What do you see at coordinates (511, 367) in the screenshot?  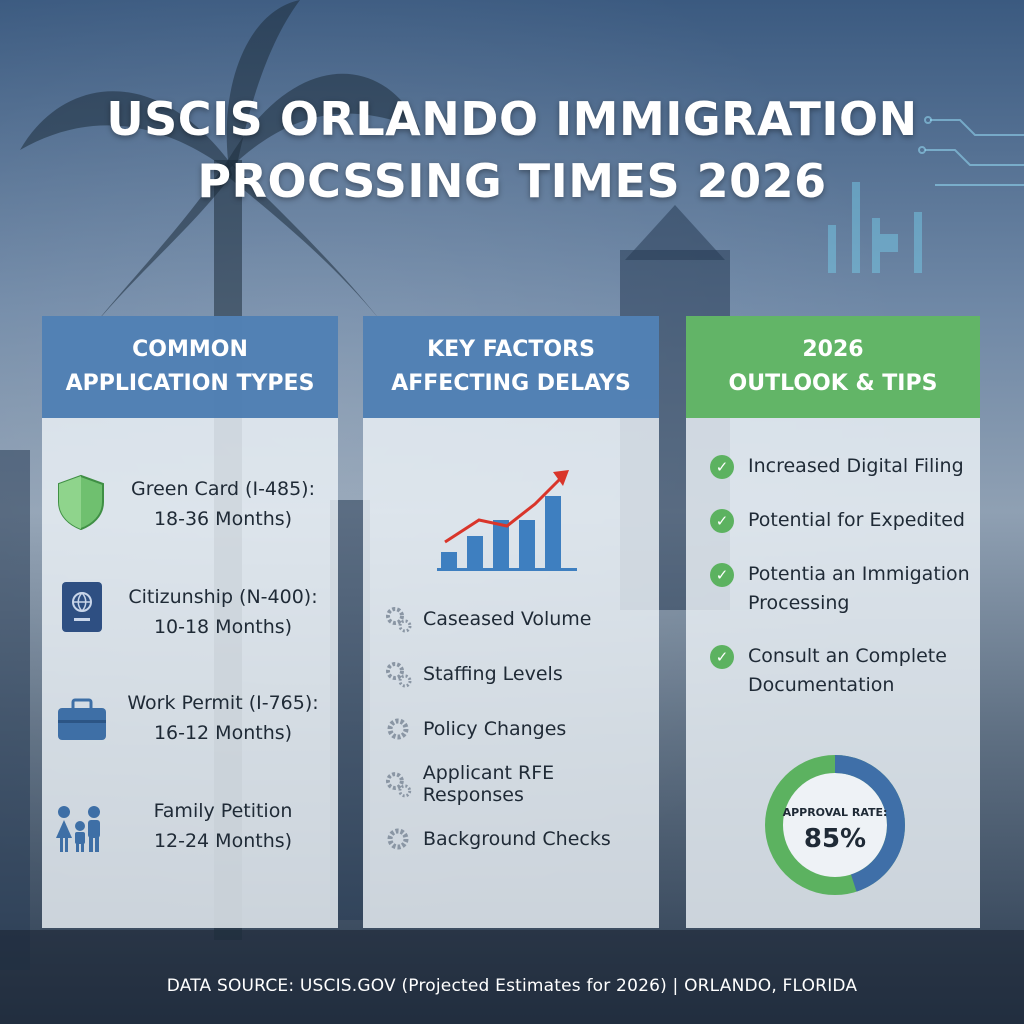 I see `panel-header: KEY FACTORS AFFECTING DELAYS` at bounding box center [511, 367].